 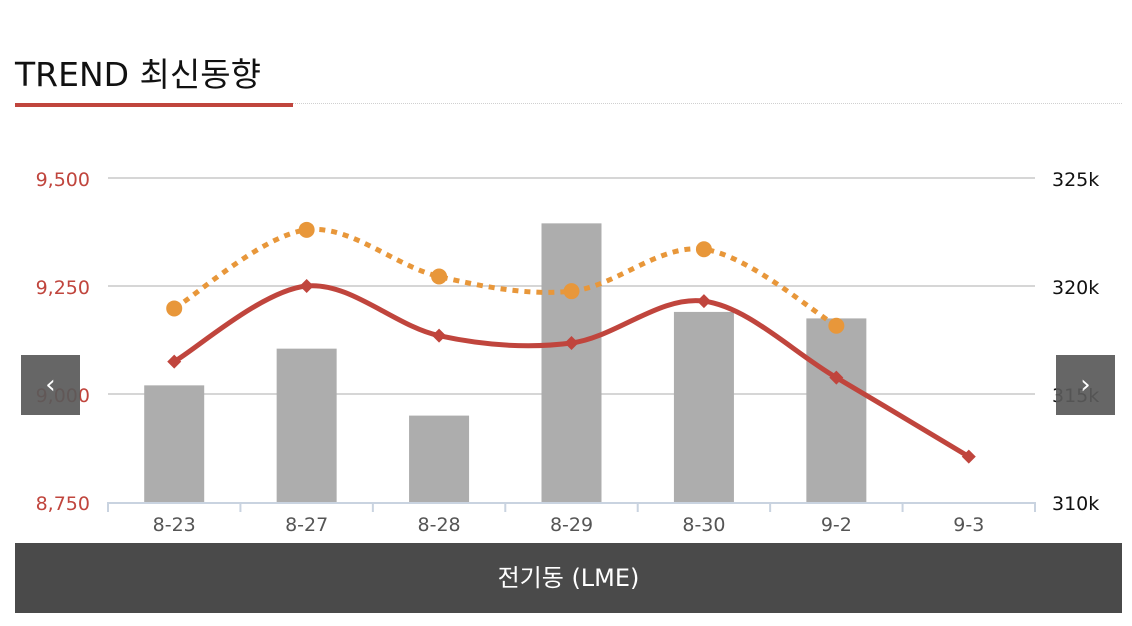 I want to click on x-axis-tick-label: 8-27, so click(x=306, y=525).